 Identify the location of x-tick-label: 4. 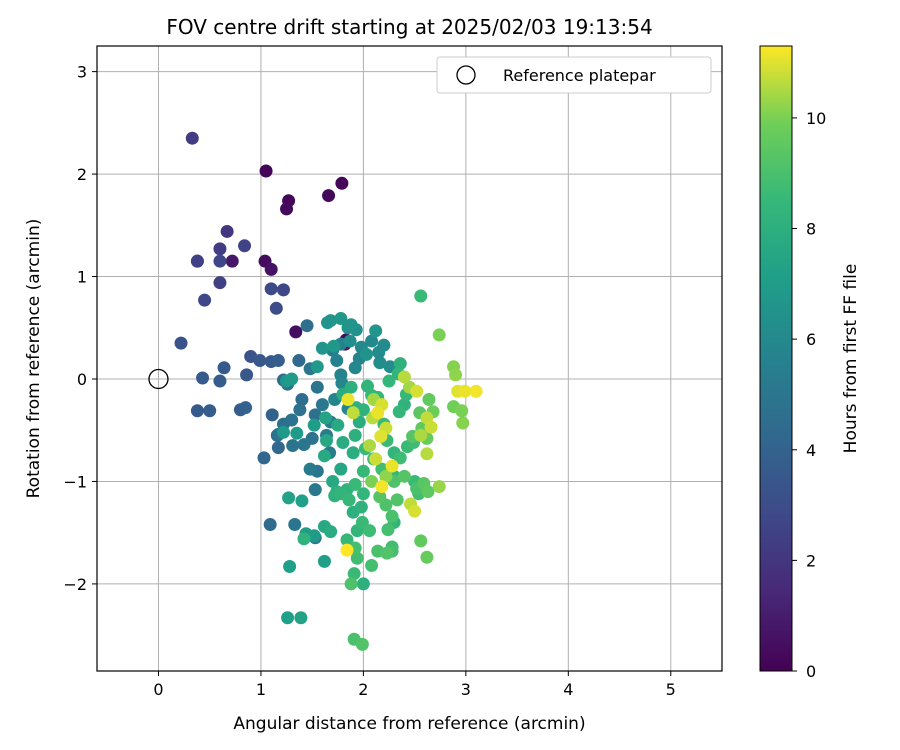
(568, 689).